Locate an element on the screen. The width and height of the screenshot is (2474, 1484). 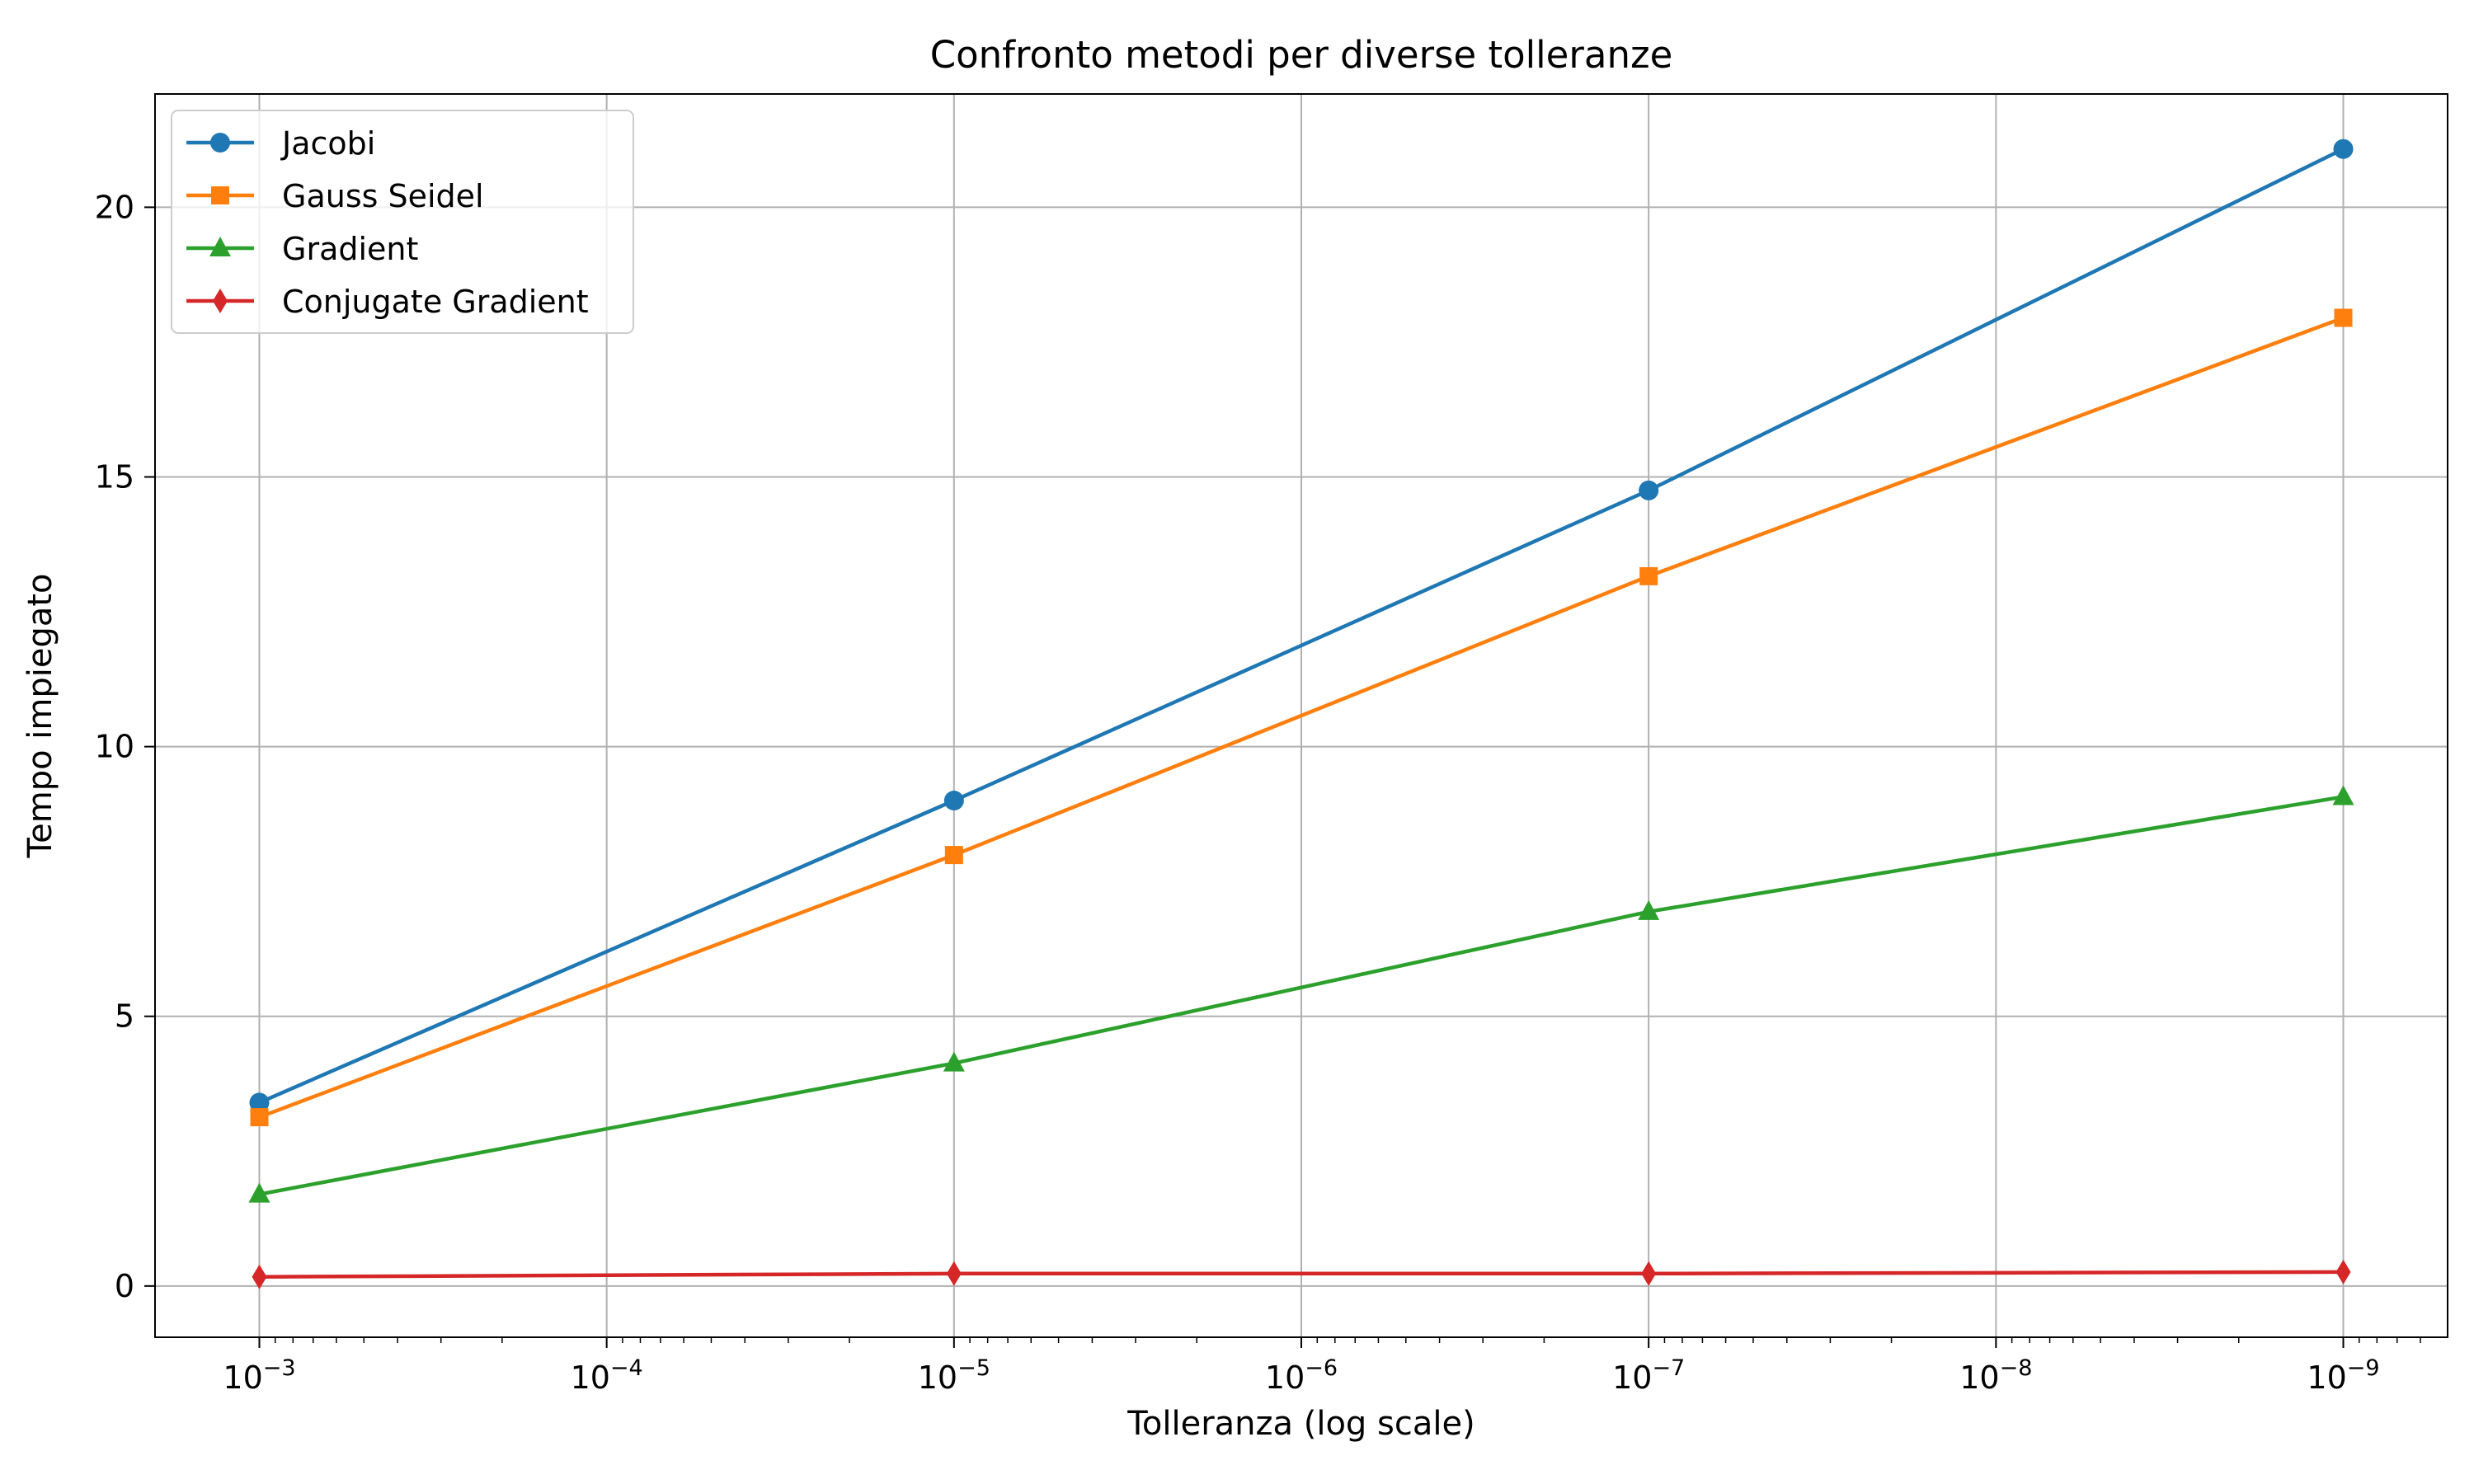
x-tick-label: 10⁻⁶ is located at coordinates (1301, 1375).